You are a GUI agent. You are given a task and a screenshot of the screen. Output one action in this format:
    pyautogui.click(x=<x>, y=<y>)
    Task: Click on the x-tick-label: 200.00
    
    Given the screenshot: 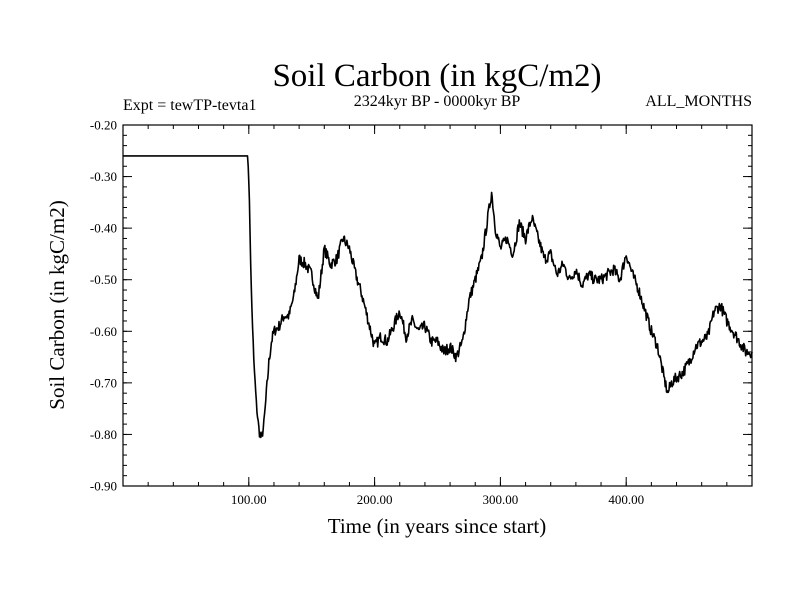 What is the action you would take?
    pyautogui.click(x=375, y=499)
    